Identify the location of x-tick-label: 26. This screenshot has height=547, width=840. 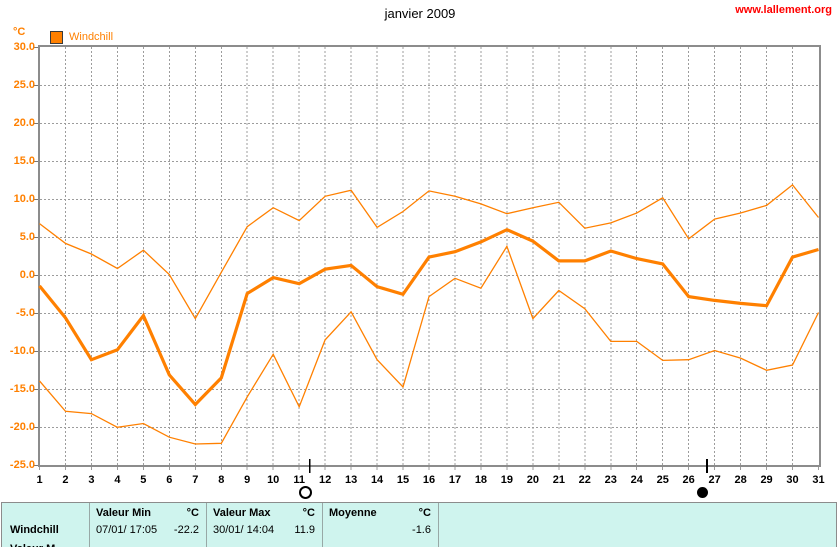
(688, 480).